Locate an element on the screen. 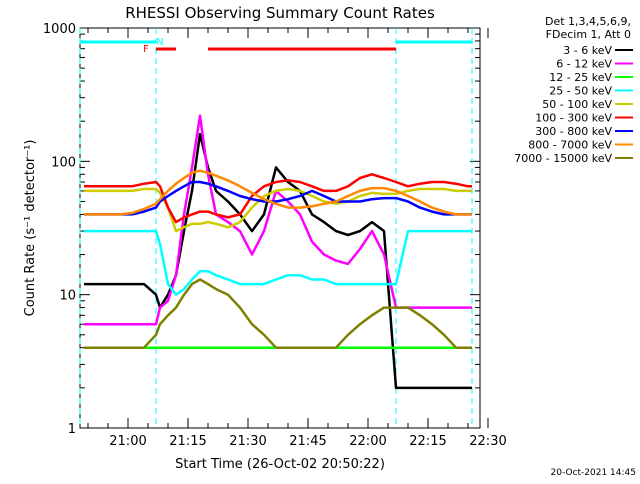 This screenshot has width=640, height=484. series-line-300-800-keV is located at coordinates (278, 198).